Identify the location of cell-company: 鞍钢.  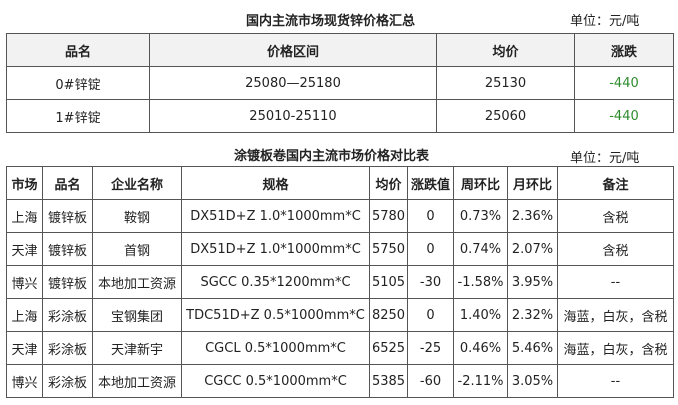
(137, 216).